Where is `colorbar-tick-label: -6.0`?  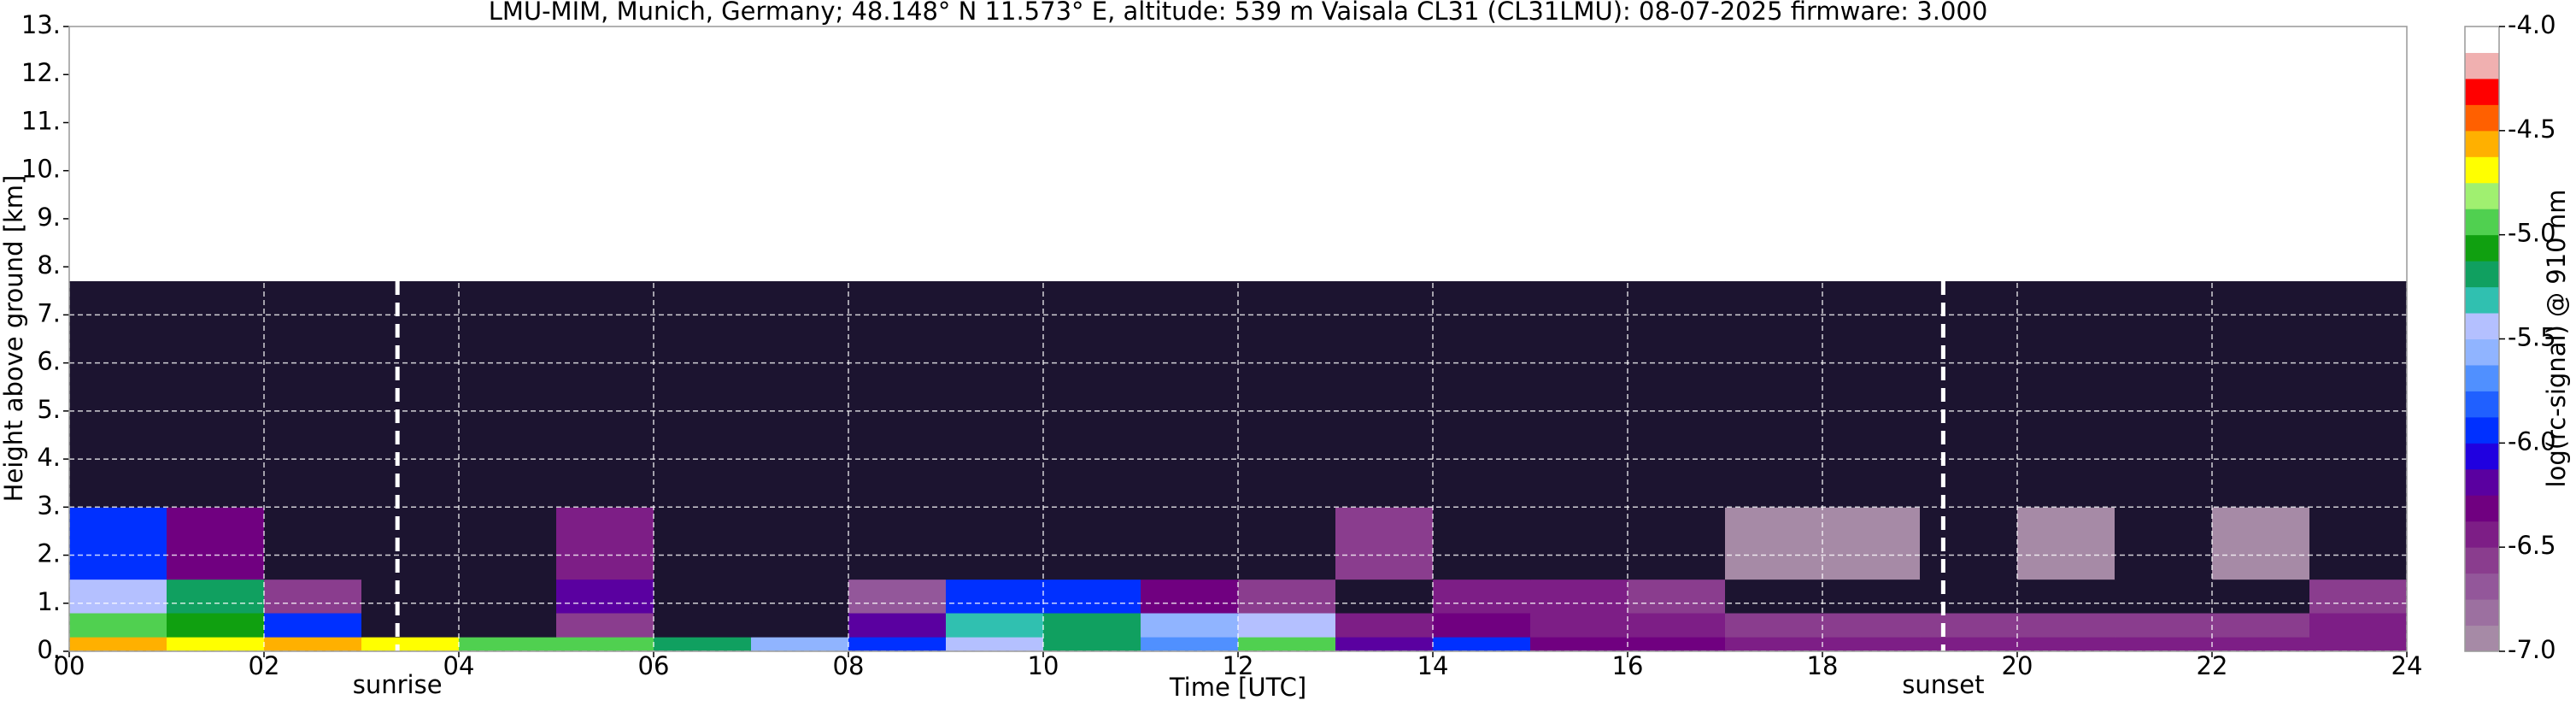 colorbar-tick-label: -6.0 is located at coordinates (2532, 441).